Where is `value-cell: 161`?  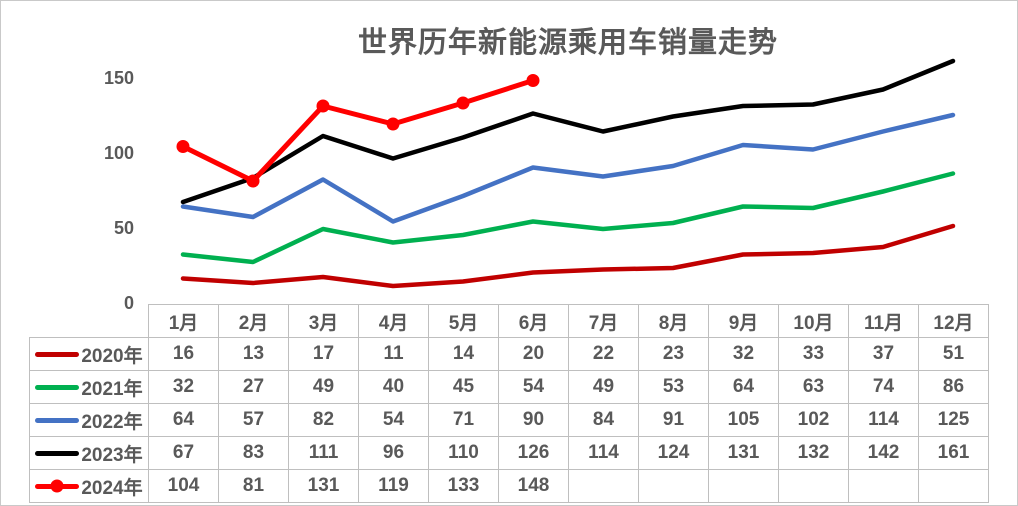 value-cell: 161 is located at coordinates (953, 453).